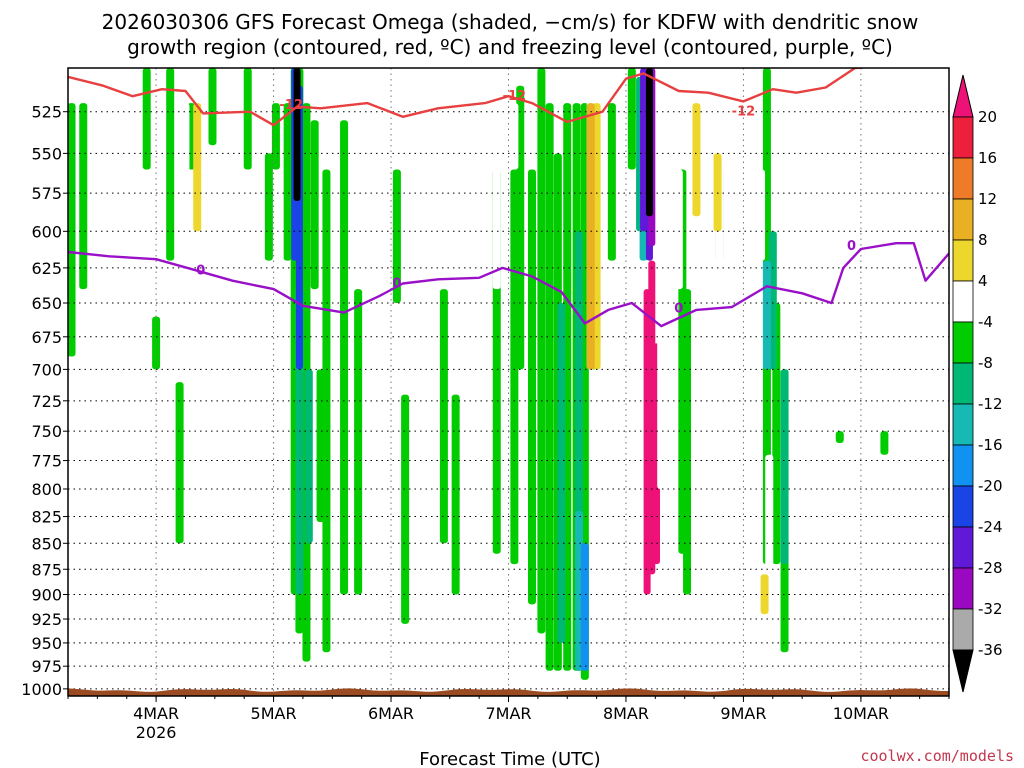  Describe the element at coordinates (46, 337) in the screenshot. I see `y-tick-label: 675` at that location.